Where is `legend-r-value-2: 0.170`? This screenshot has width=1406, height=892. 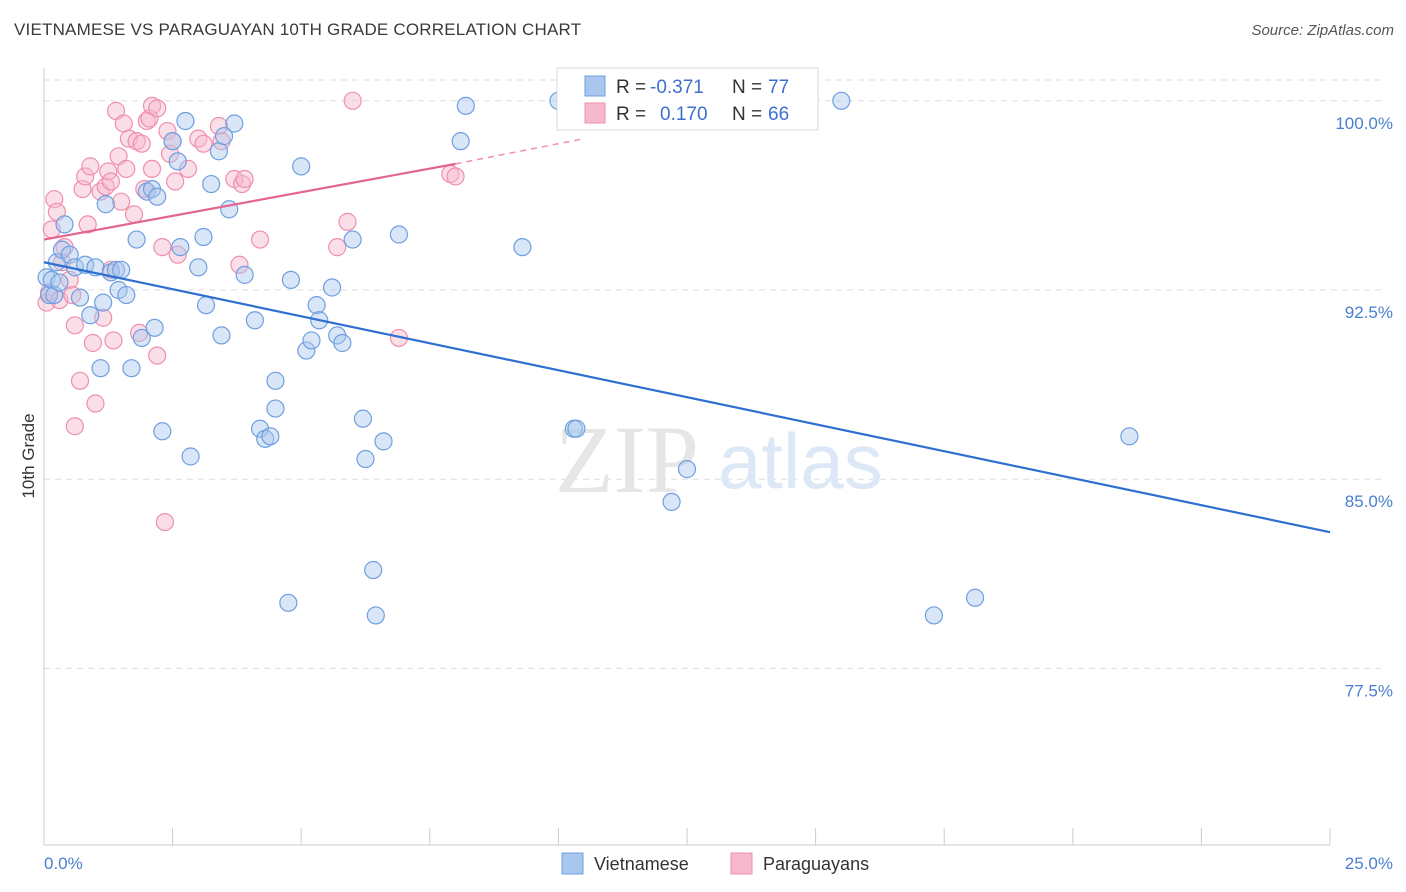
legend-r-value-2: 0.170 is located at coordinates (684, 114).